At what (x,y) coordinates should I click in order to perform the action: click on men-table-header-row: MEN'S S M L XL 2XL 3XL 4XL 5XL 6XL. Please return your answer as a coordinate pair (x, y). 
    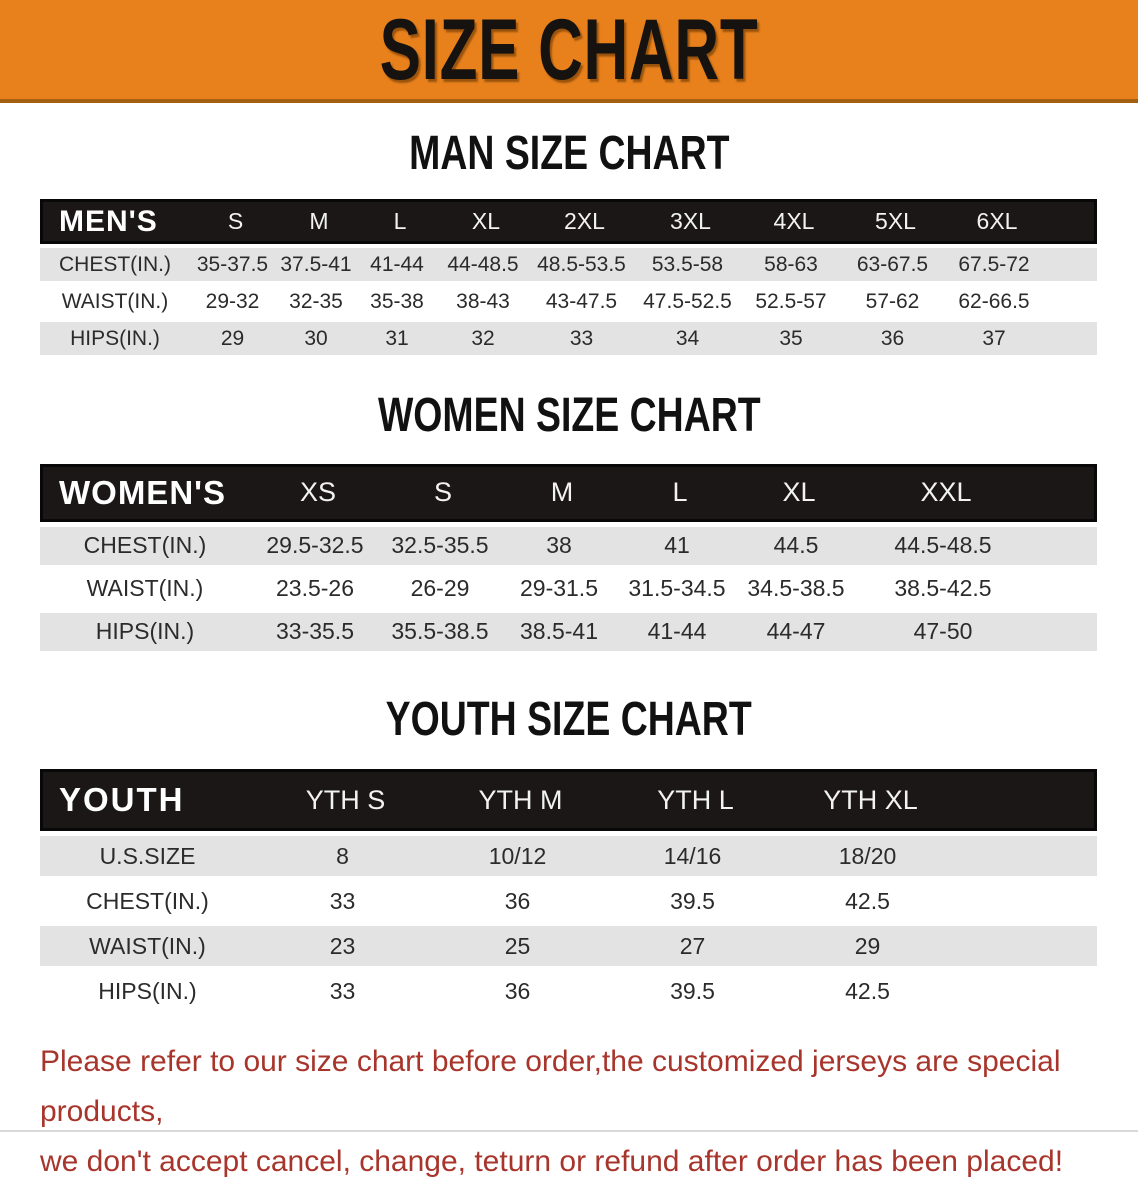
    Looking at the image, I should click on (568, 222).